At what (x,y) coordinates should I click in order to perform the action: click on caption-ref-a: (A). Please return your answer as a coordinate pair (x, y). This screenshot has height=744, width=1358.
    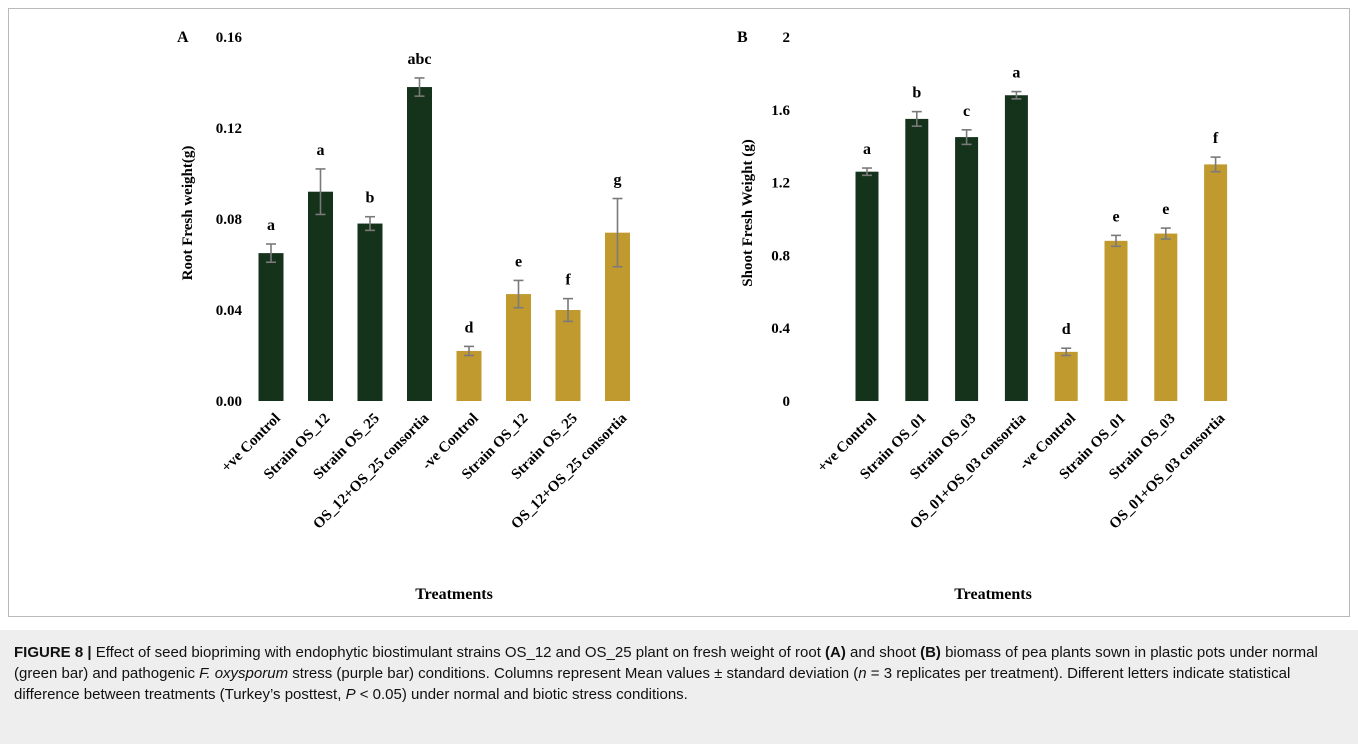
    Looking at the image, I should click on (835, 652).